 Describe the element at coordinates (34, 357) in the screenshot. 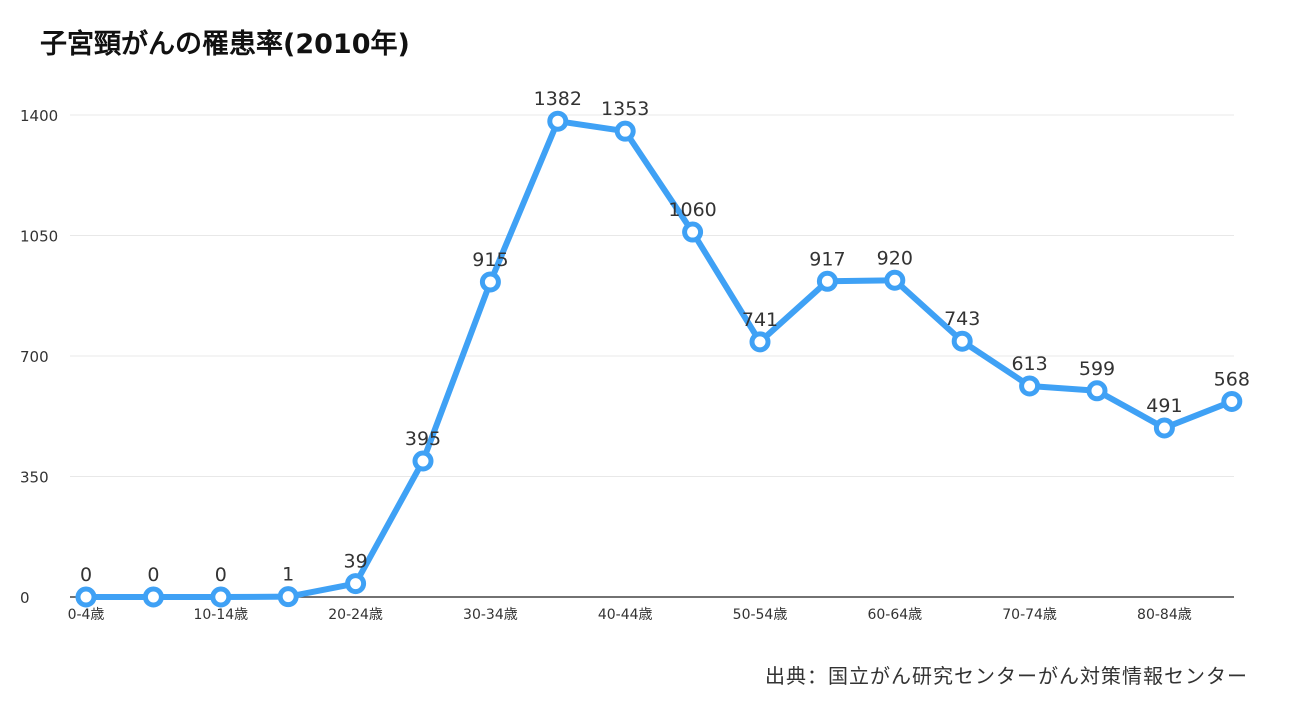

I see `y-tick-label: 700` at that location.